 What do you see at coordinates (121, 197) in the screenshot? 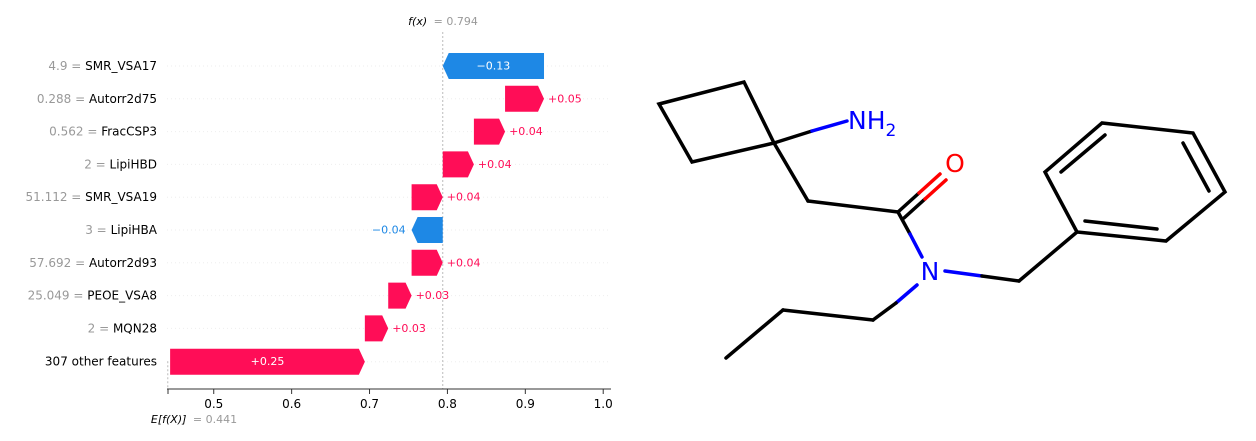
I see `feature-name: SMR_VSA19` at bounding box center [121, 197].